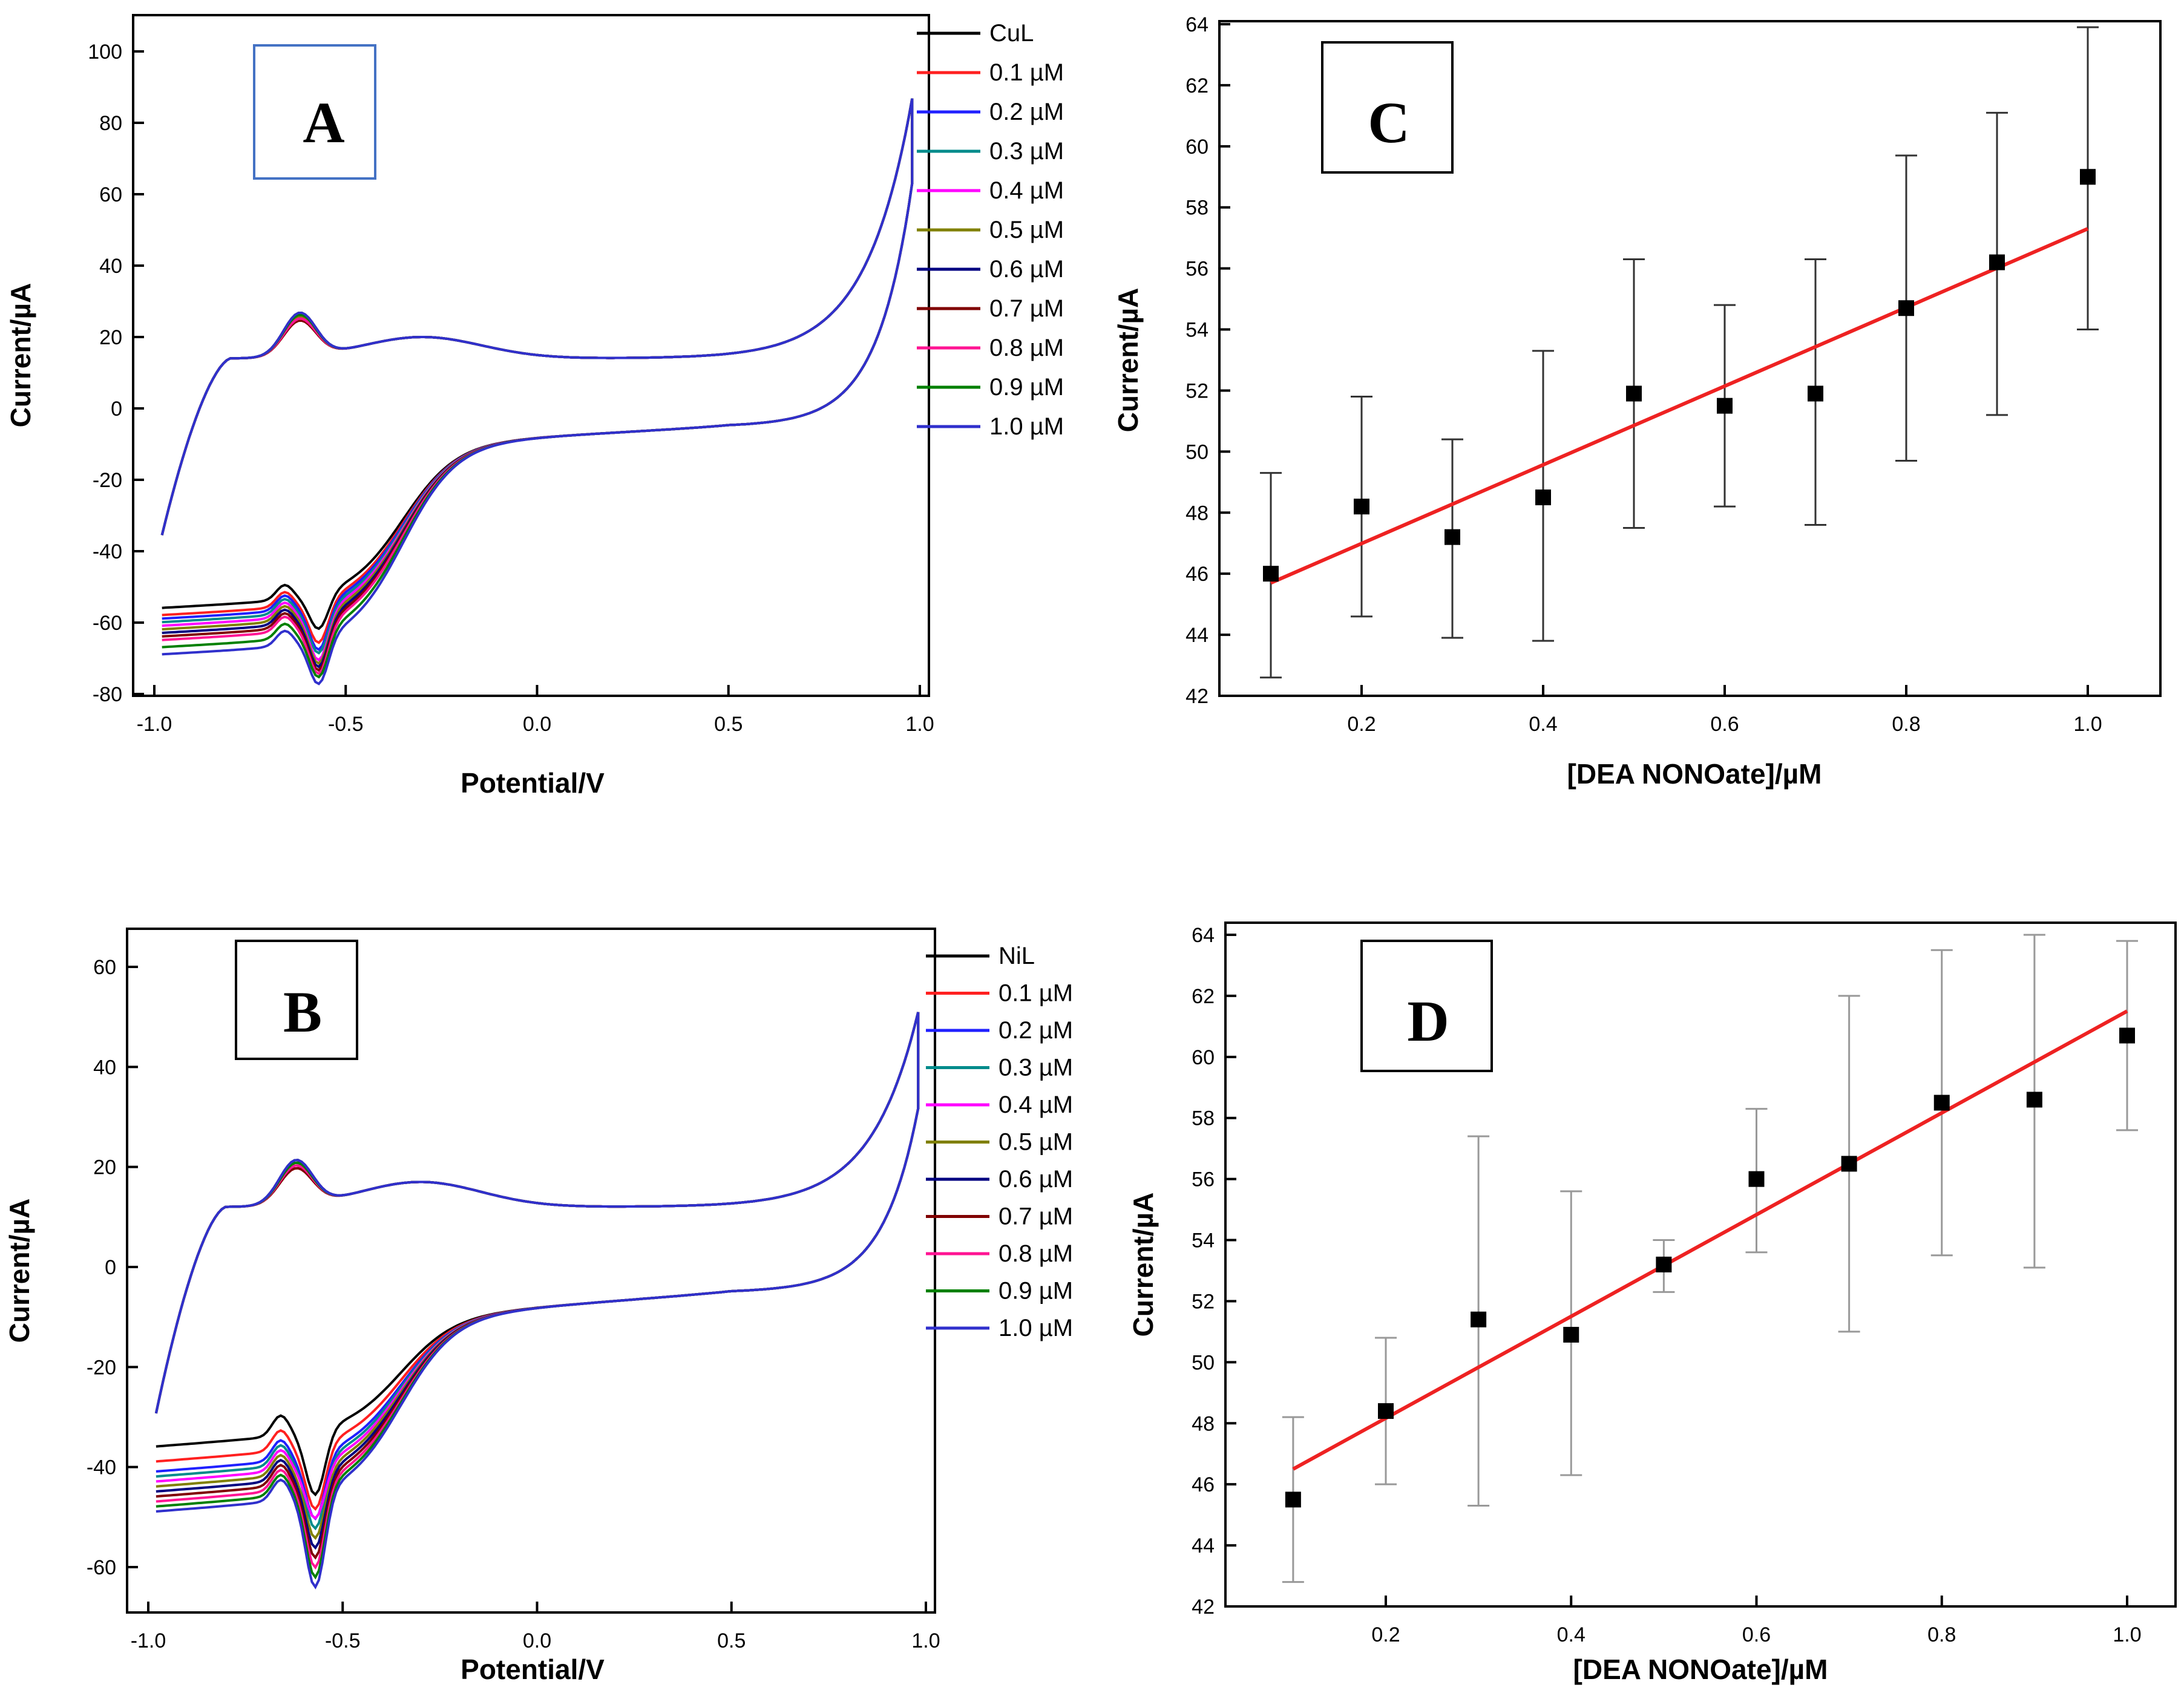  What do you see at coordinates (1036, 1030) in the screenshot?
I see `legend-label: 0.2 µM` at bounding box center [1036, 1030].